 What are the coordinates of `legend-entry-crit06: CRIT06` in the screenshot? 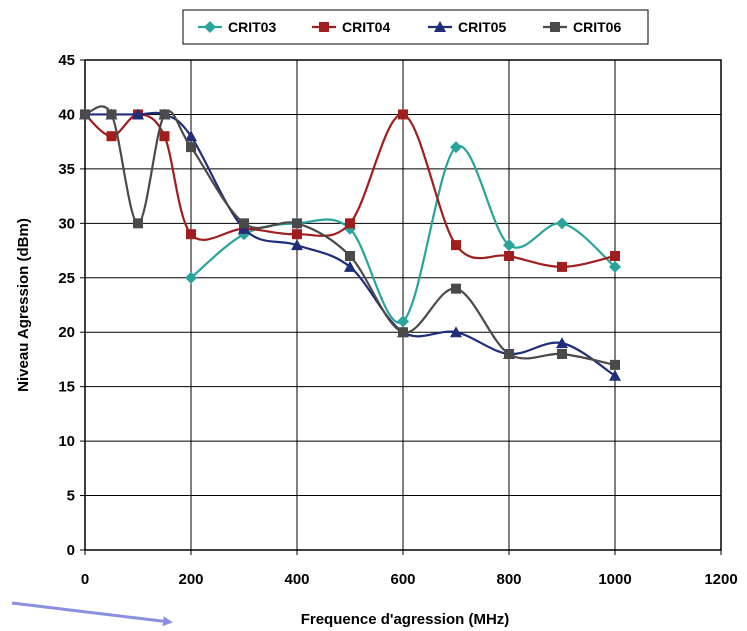 It's located at (582, 27).